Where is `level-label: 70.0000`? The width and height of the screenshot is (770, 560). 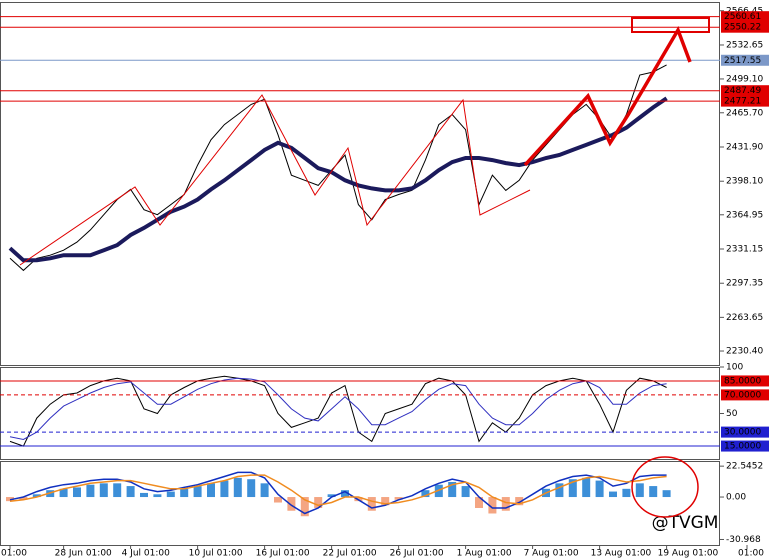
level-label: 70.0000 is located at coordinates (742, 395).